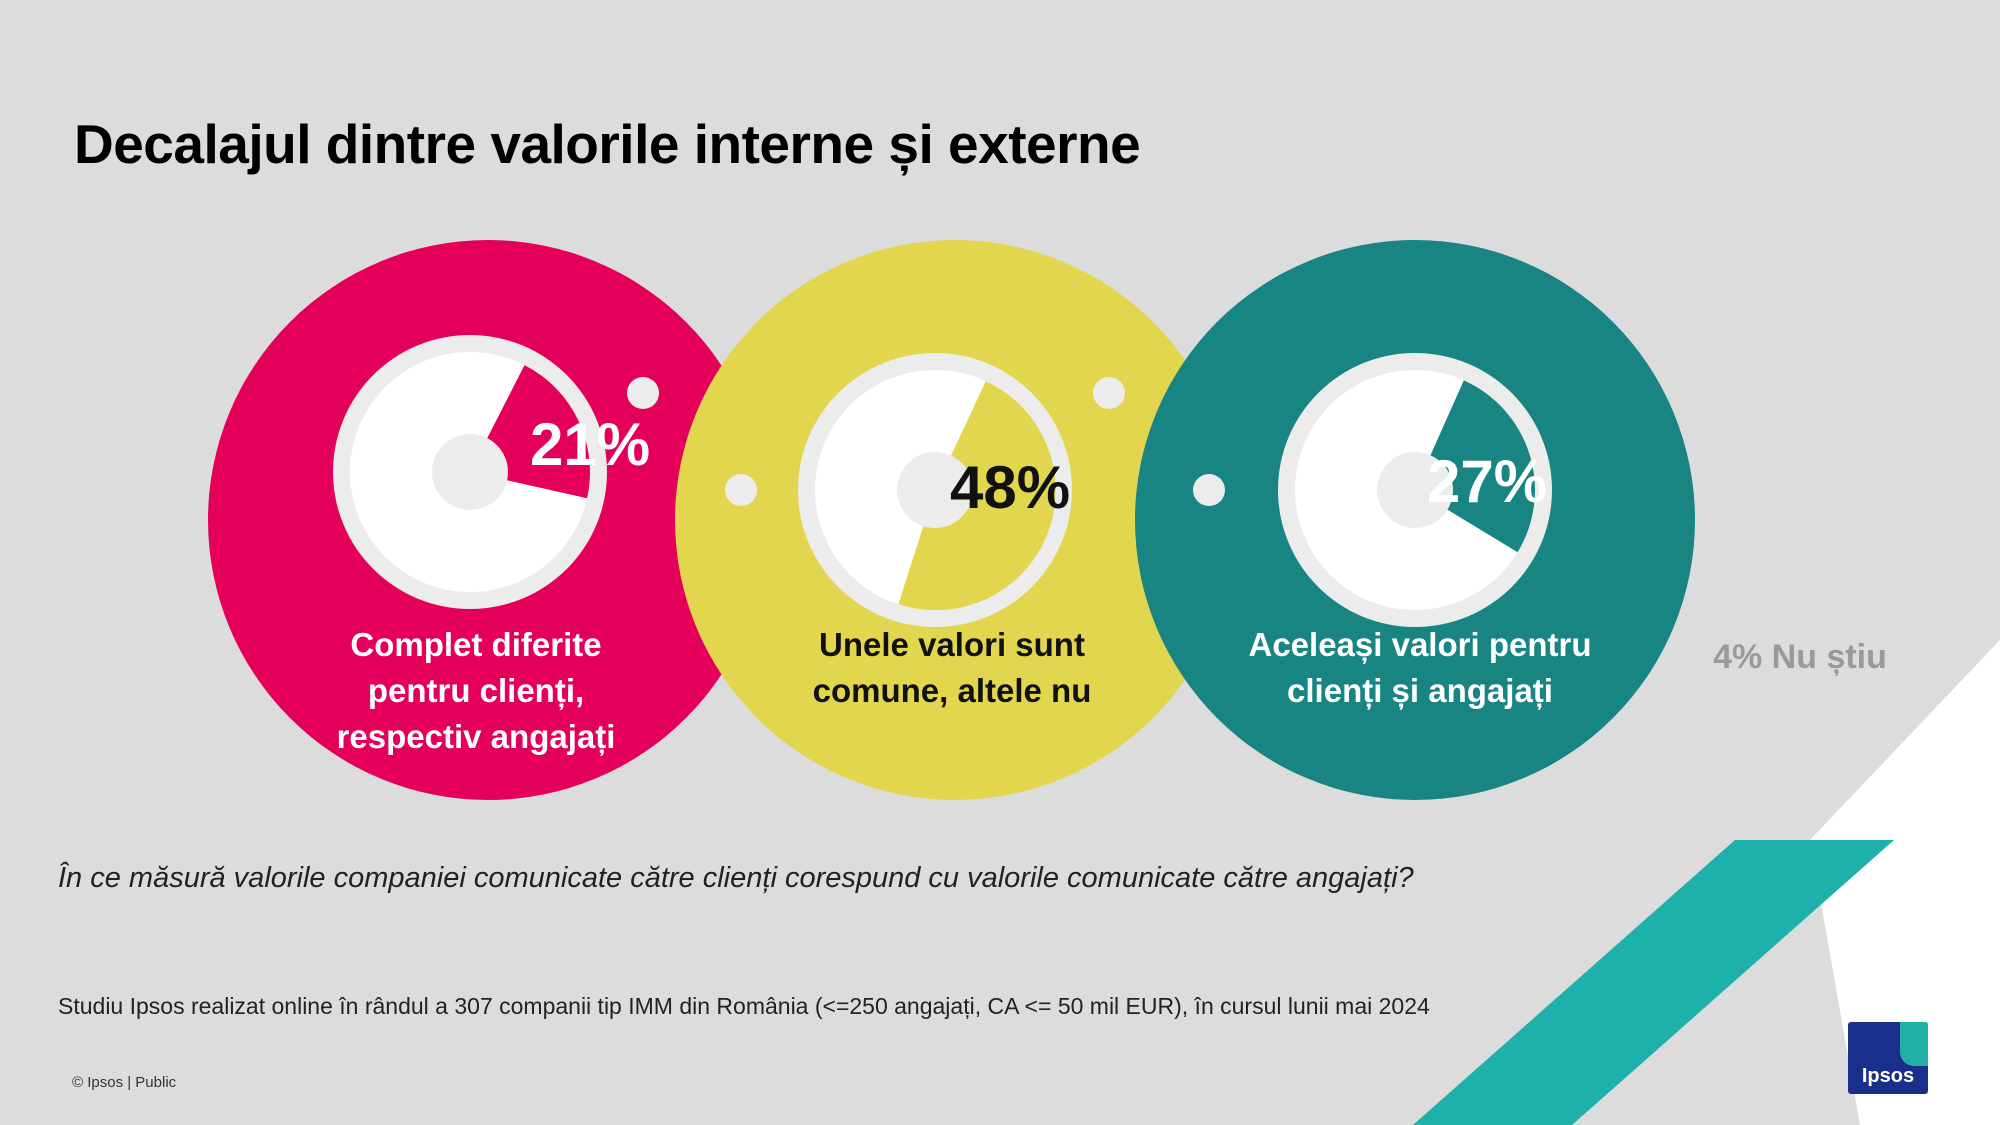 The height and width of the screenshot is (1125, 2000). I want to click on value-label-2: 48%, so click(1010, 487).